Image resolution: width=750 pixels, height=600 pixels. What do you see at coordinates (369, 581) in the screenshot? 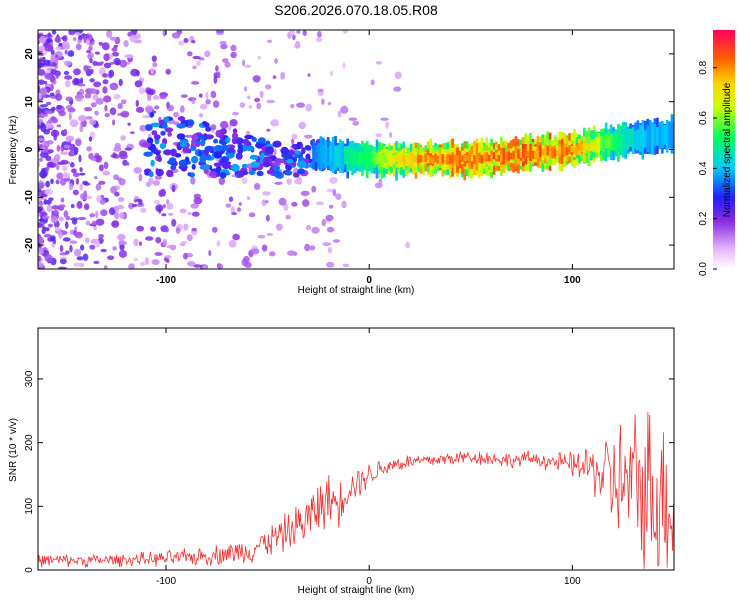
I see `x-tick-label: 0` at bounding box center [369, 581].